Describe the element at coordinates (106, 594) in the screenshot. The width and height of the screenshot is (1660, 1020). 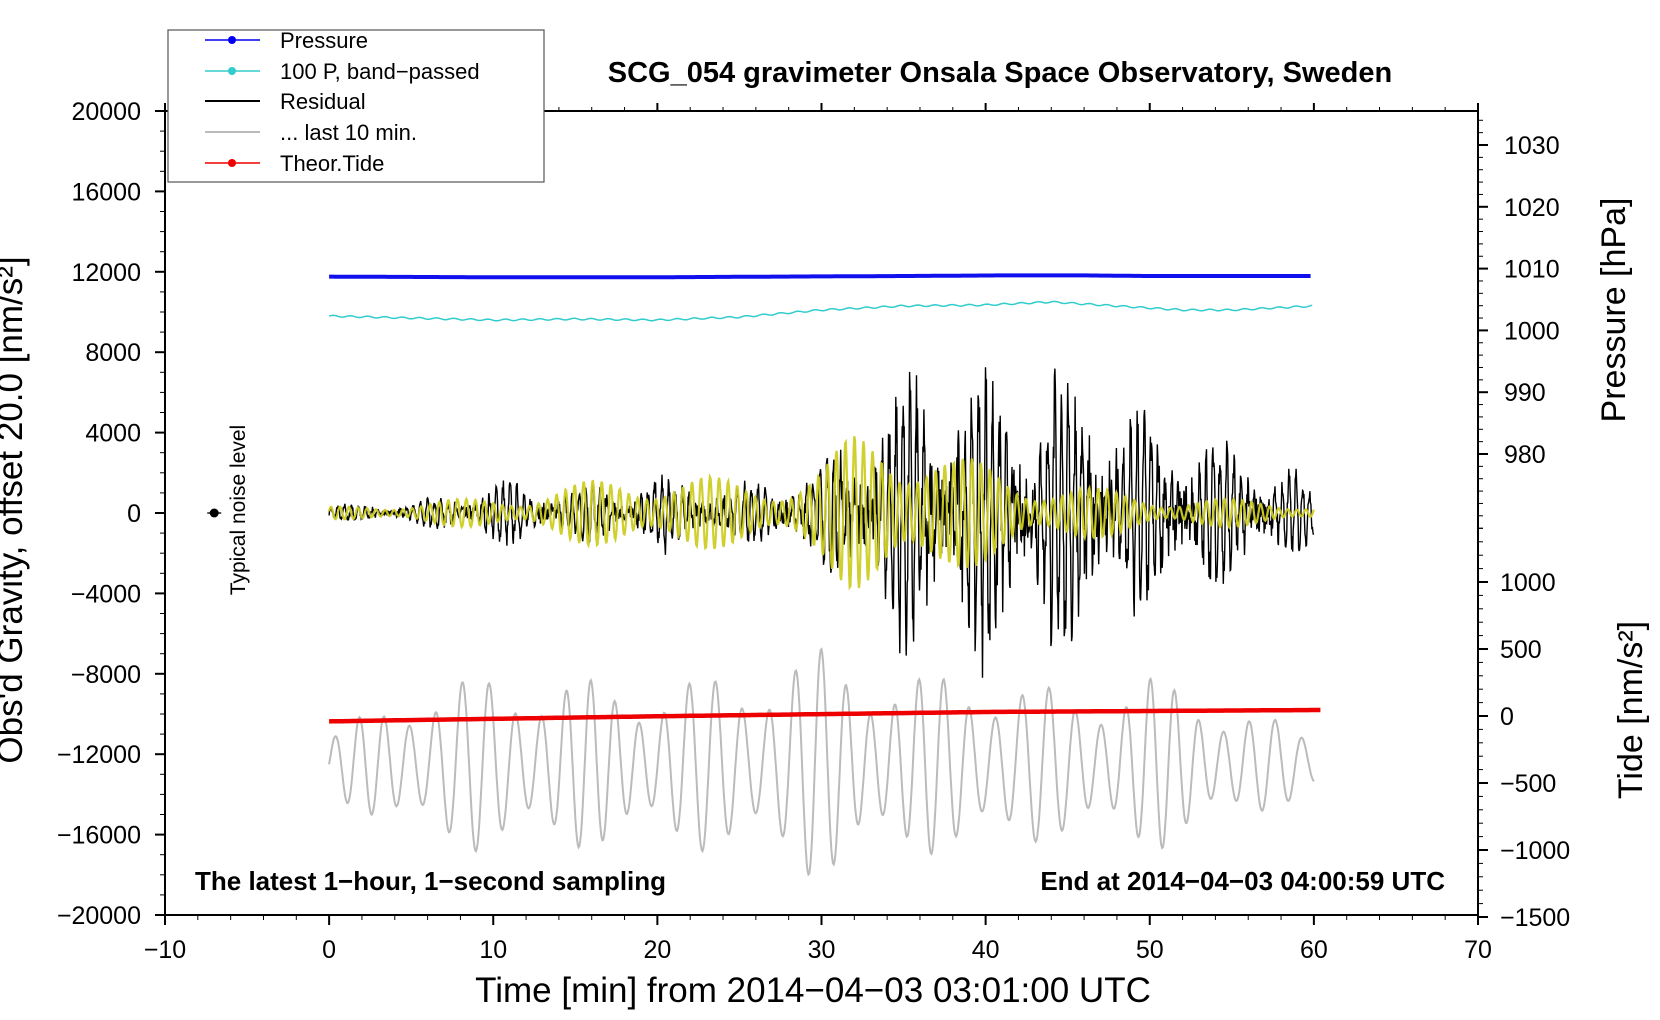
I see `y-tick-label: −4000` at that location.